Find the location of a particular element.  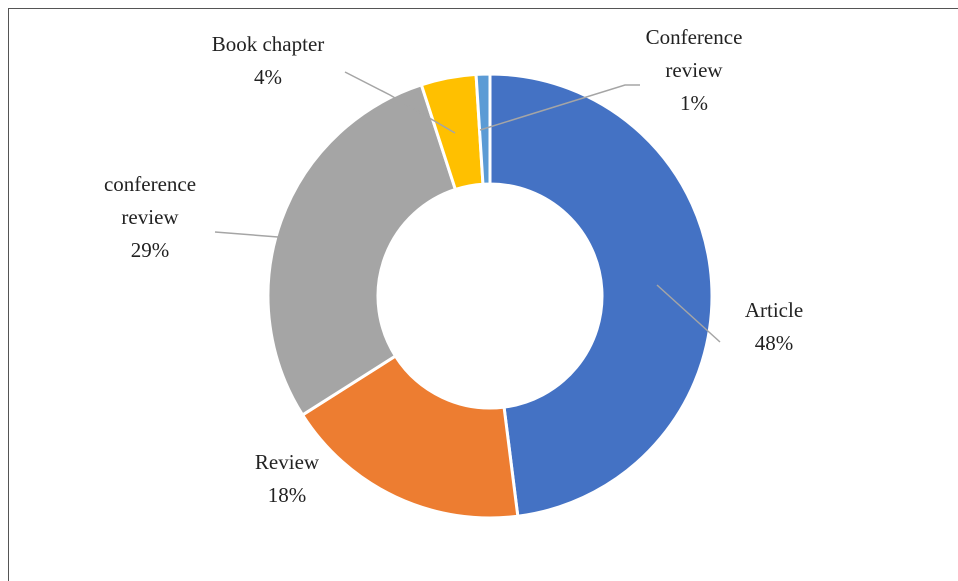

category-label: Article is located at coordinates (774, 310).